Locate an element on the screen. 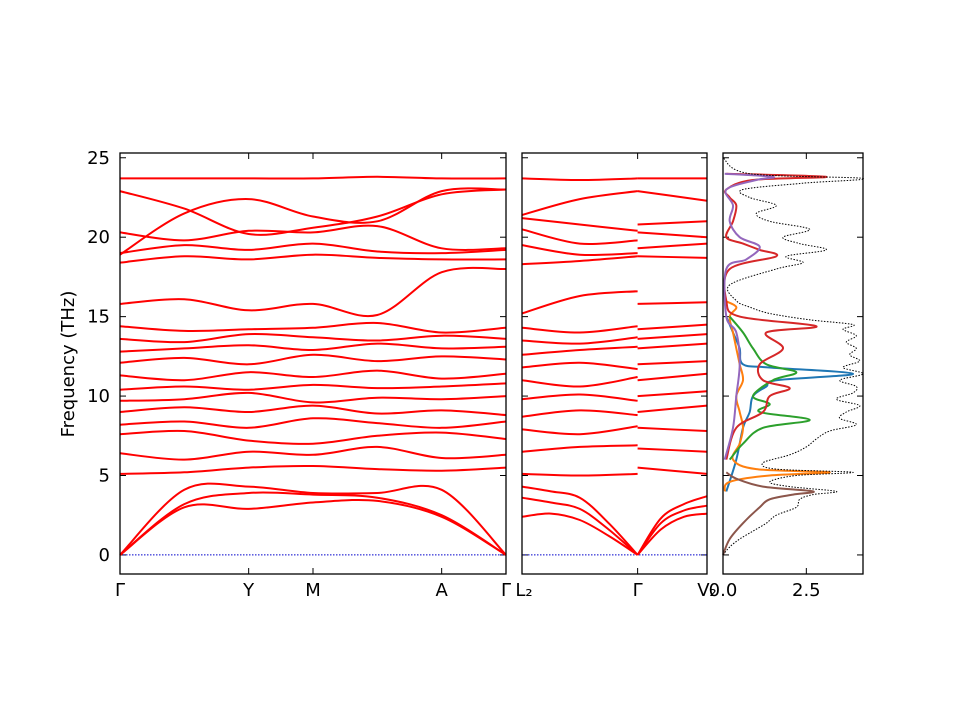  projected-dos-line-green is located at coordinates (769, 388).